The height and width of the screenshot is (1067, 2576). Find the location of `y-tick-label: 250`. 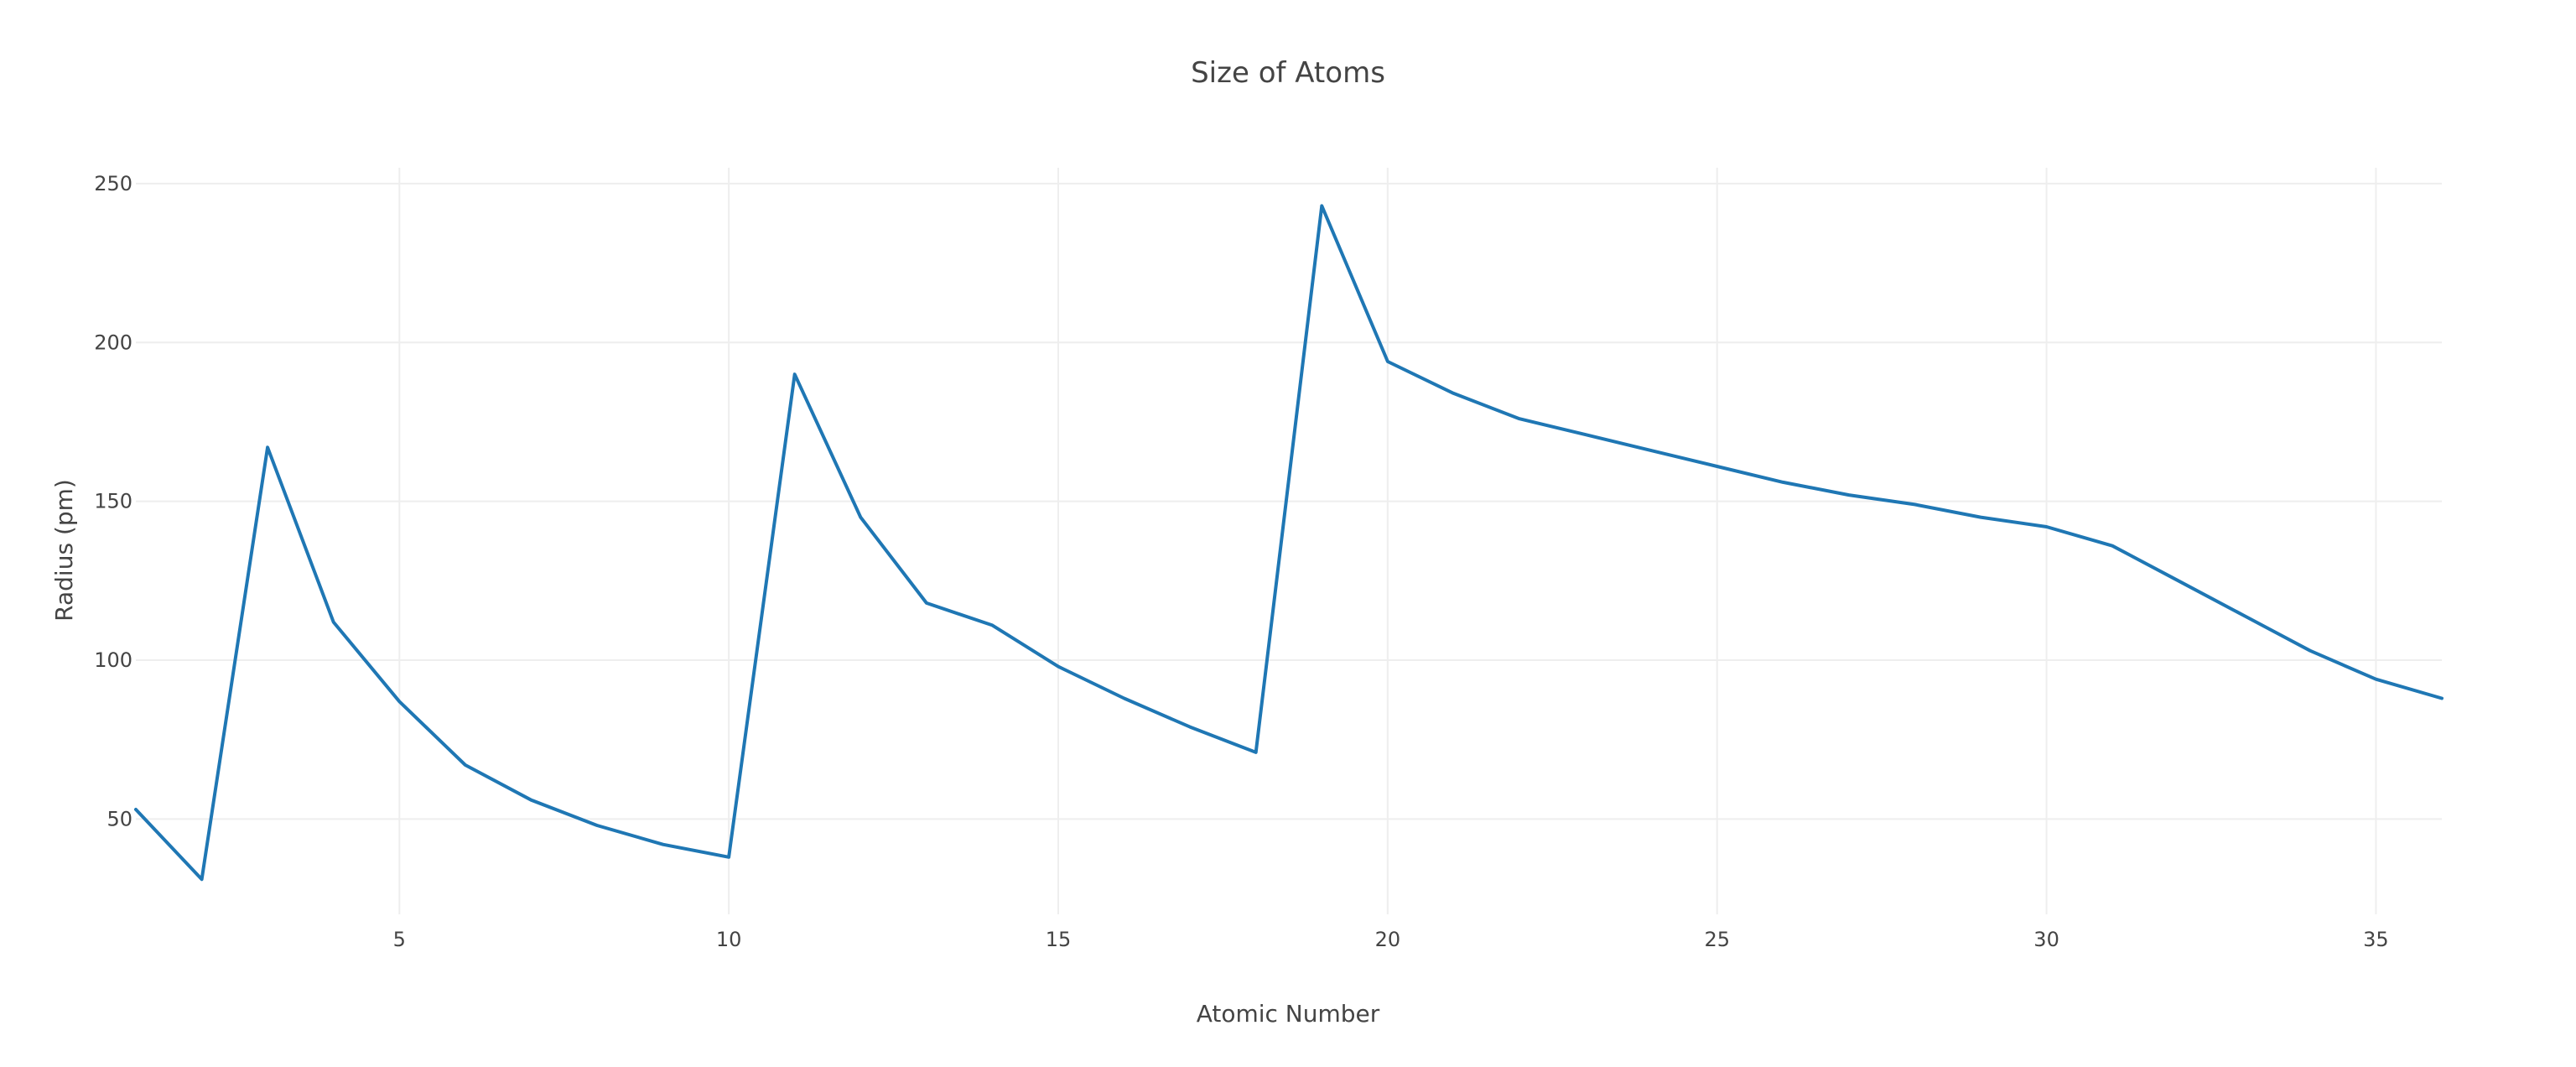

y-tick-label: 250 is located at coordinates (113, 183).